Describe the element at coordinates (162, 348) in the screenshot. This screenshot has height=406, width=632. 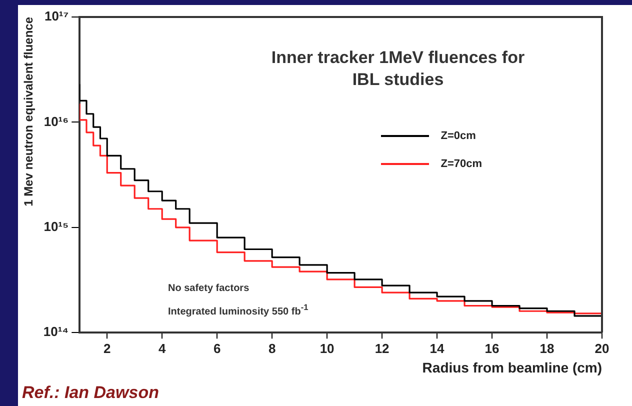
I see `x-tick-label: 4` at that location.